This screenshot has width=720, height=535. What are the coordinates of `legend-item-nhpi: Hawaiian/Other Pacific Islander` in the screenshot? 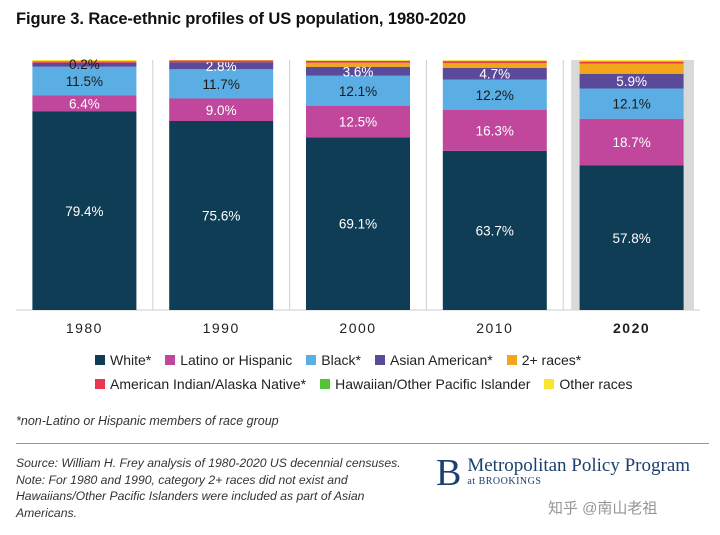 It's located at (425, 384).